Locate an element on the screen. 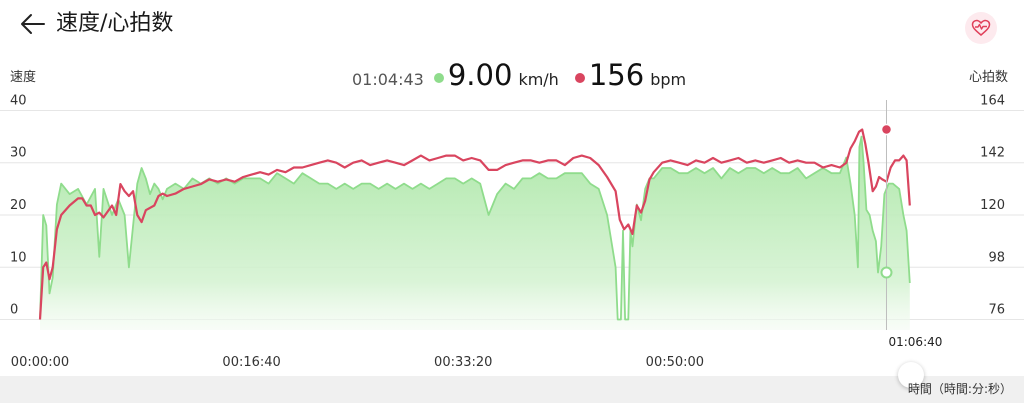  readout-time: 01:04:43 is located at coordinates (388, 79).